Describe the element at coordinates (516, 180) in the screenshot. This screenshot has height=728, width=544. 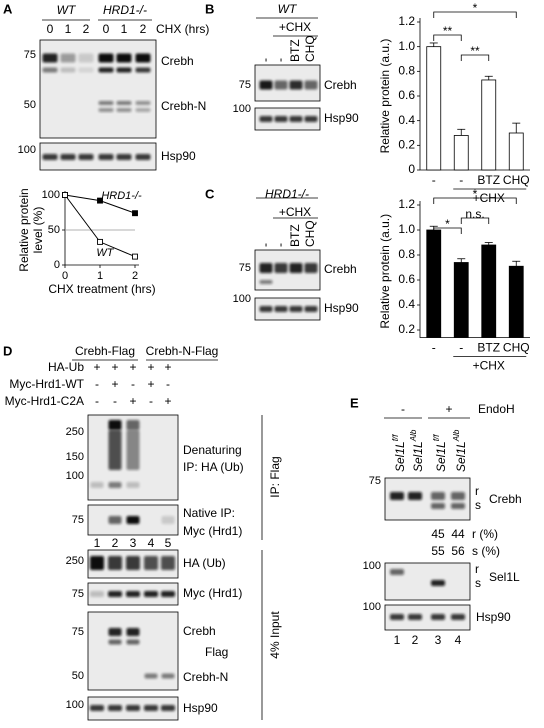
I see `x-tick-label: CHQ` at that location.